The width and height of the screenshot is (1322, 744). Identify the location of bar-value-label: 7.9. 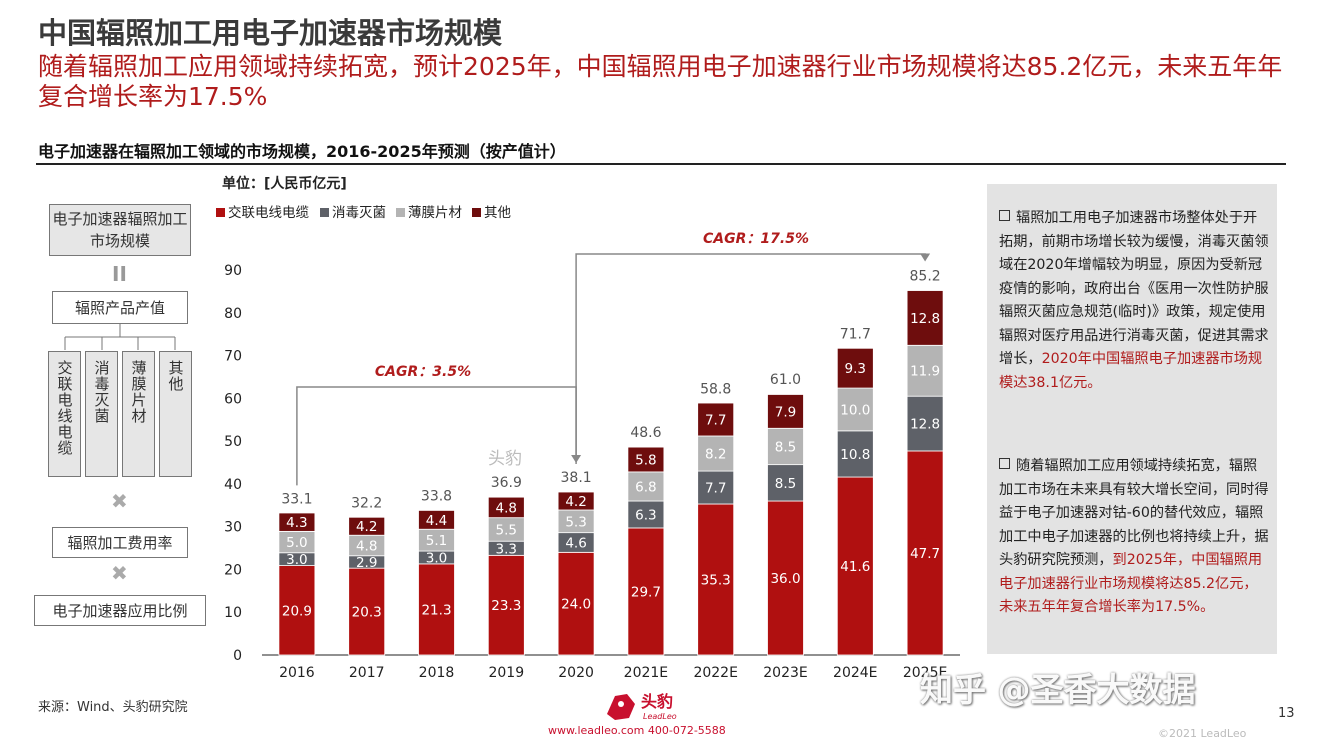
(785, 412).